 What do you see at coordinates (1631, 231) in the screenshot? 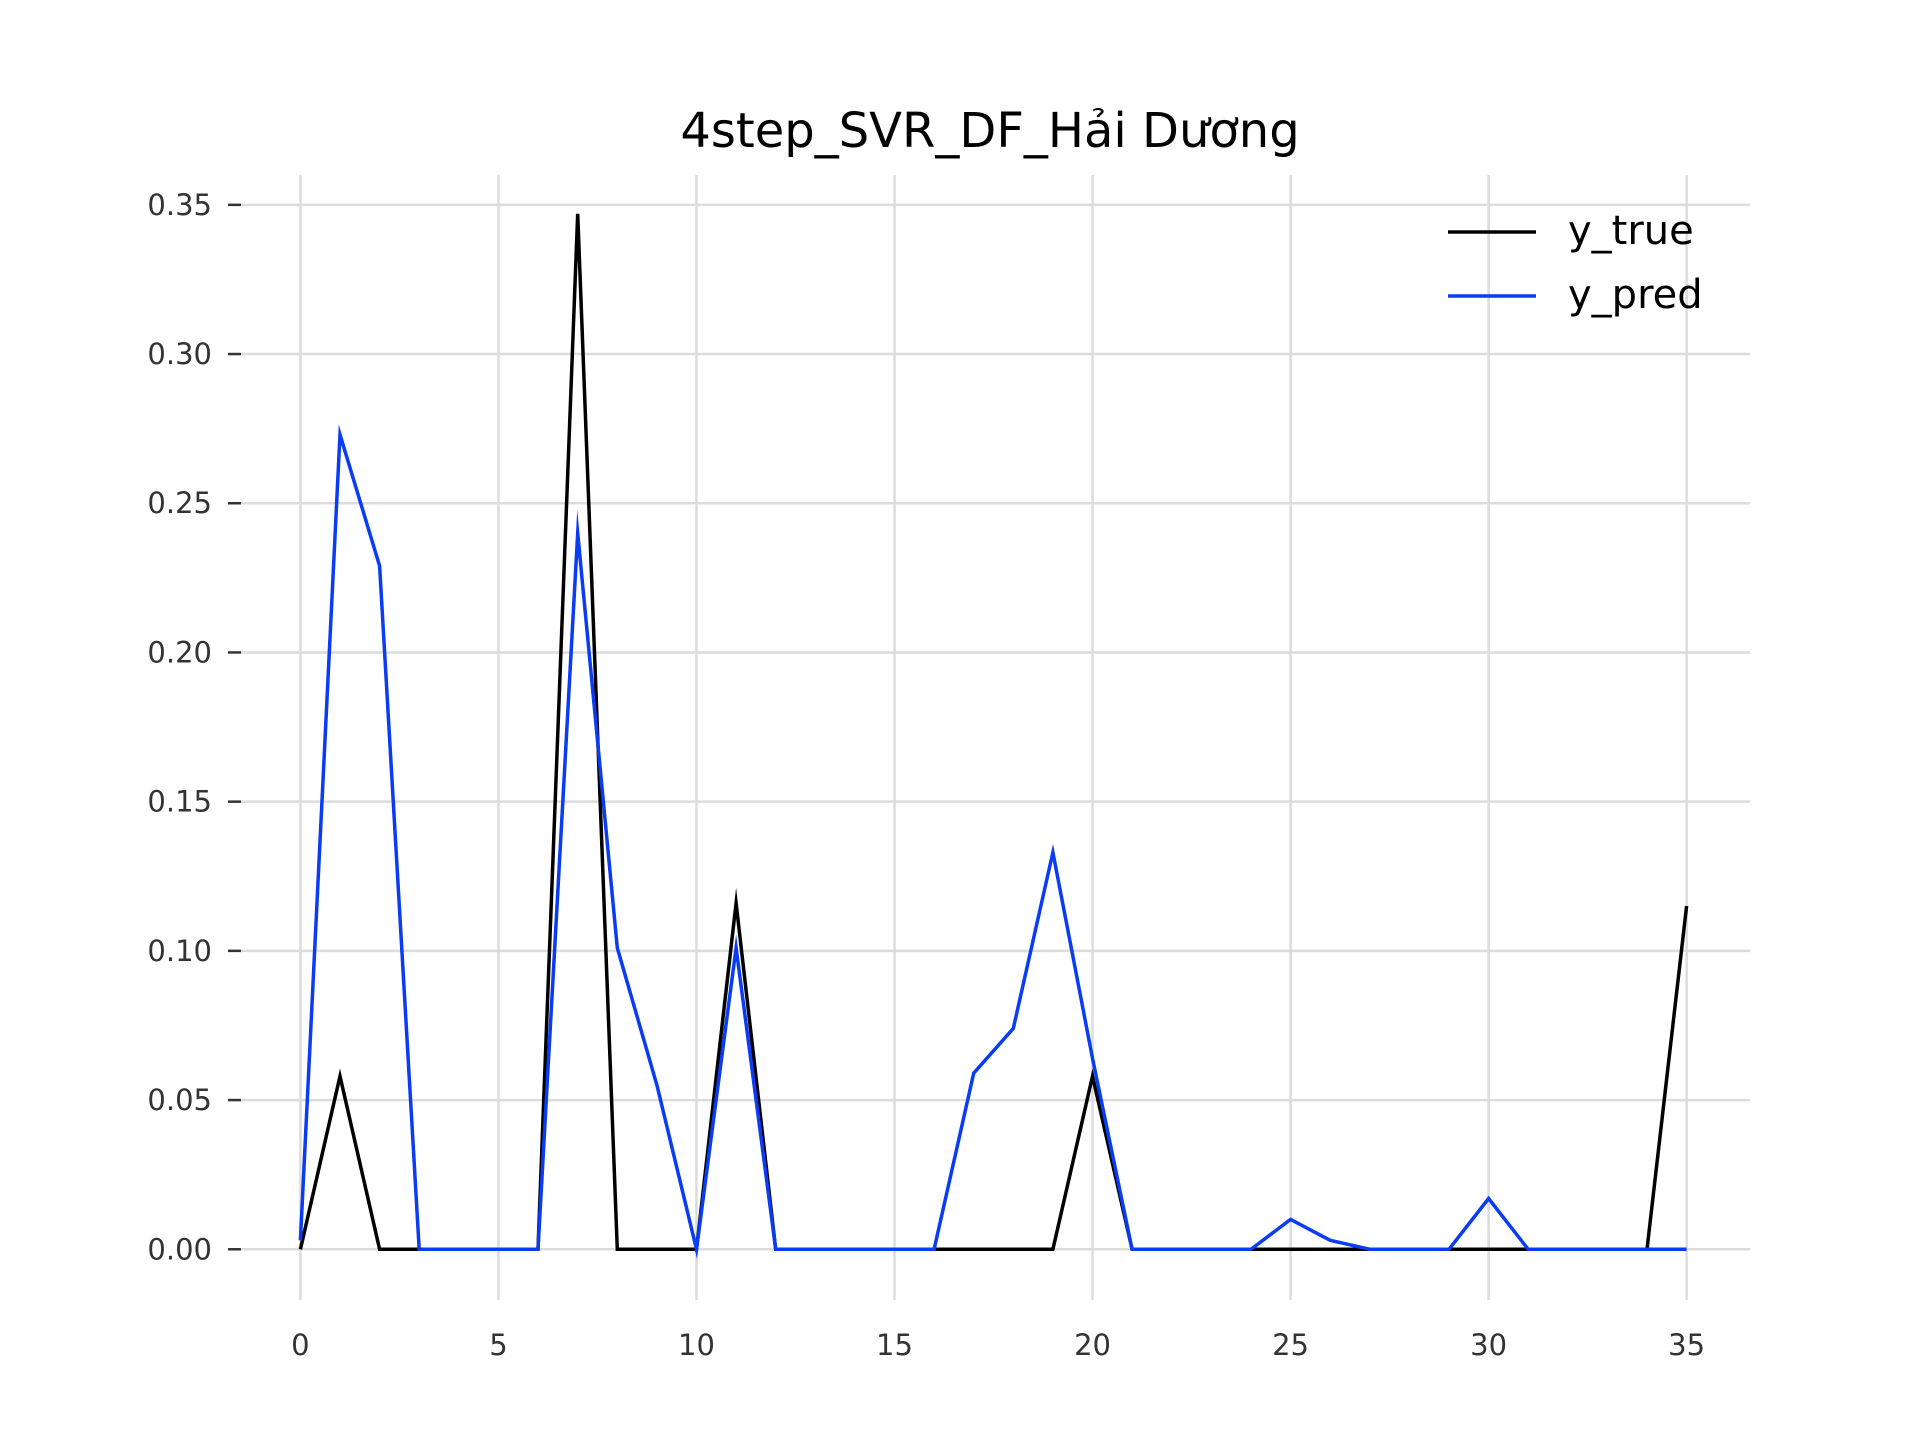
I see `legend-label-y-true: y_true` at bounding box center [1631, 231].